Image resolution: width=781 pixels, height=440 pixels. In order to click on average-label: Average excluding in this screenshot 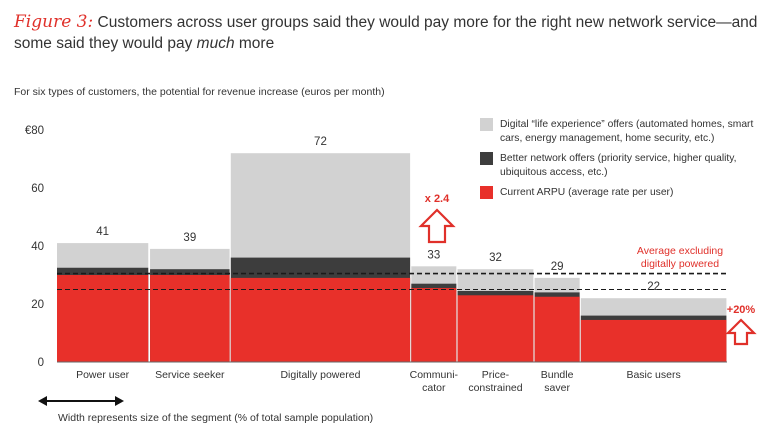, I will do `click(680, 251)`.